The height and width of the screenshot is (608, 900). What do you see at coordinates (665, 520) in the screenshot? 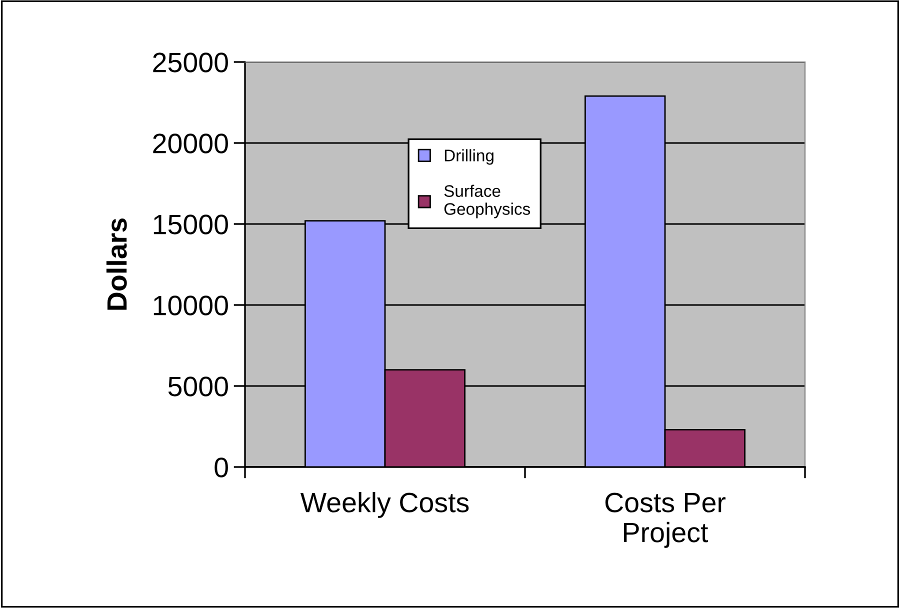
I see `x-tick-label: Costs Per Project` at bounding box center [665, 520].